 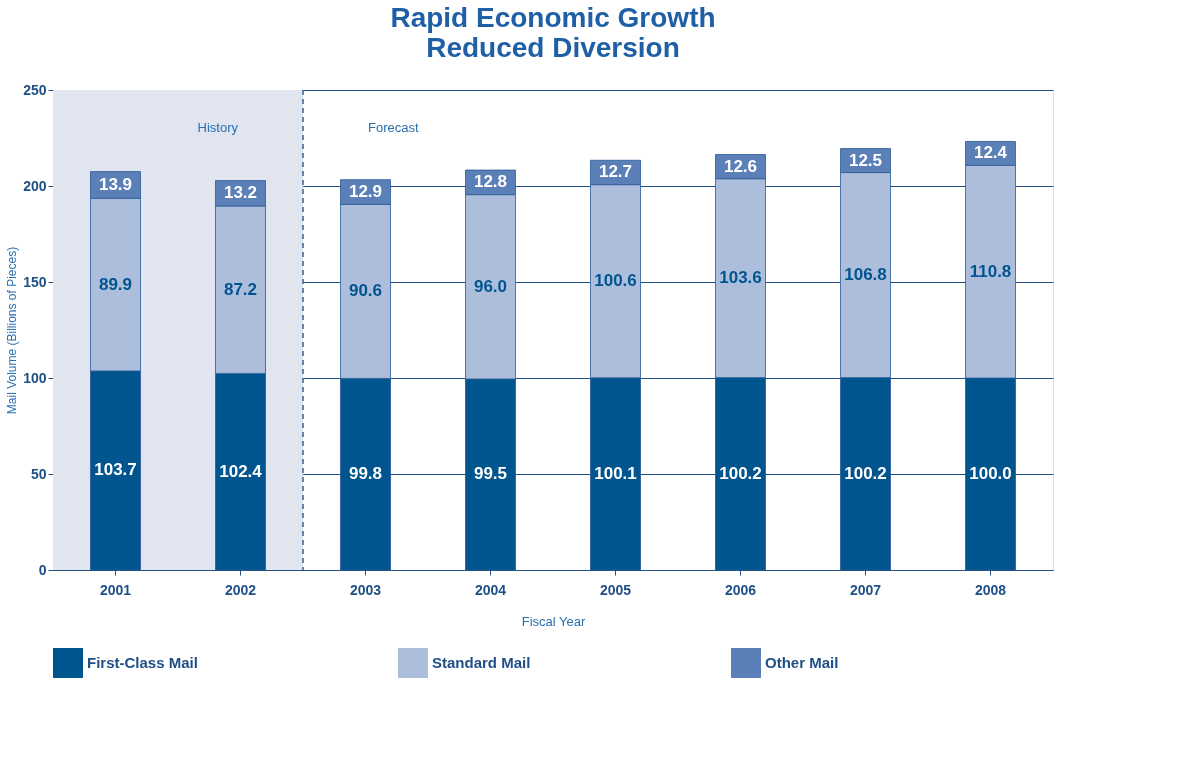 I want to click on data-label: 100.6, so click(x=615, y=281).